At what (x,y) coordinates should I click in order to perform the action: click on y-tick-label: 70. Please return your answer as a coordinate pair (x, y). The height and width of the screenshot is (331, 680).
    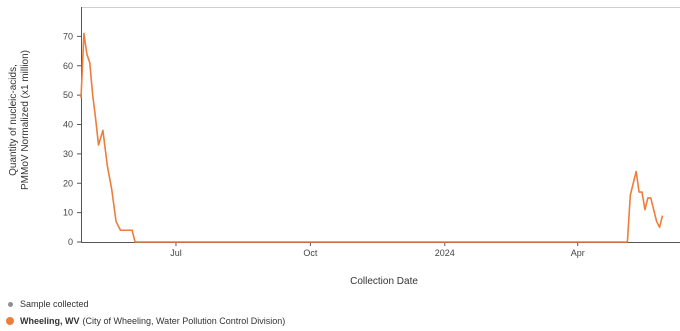
    Looking at the image, I should click on (68, 36).